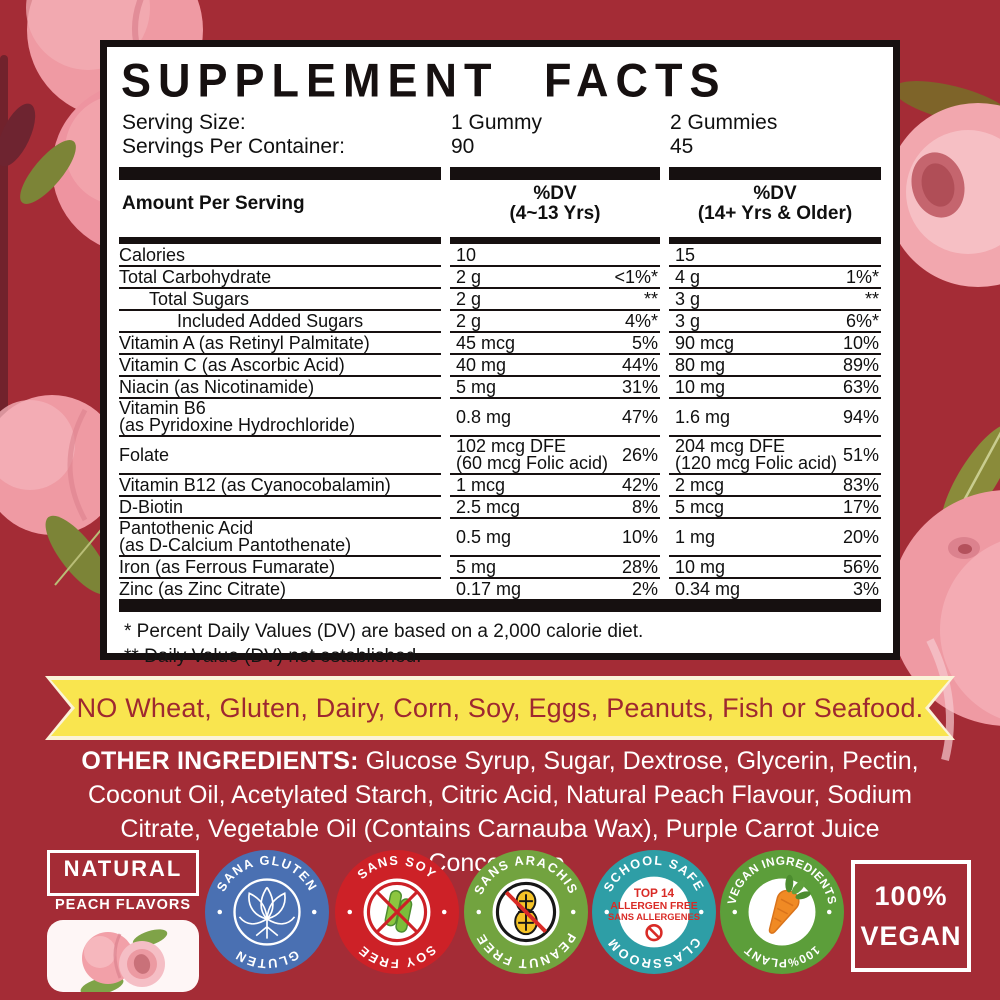 Image resolution: width=1000 pixels, height=1000 pixels. I want to click on nutrient-name-cell: Zinc (as Zinc Citrate), so click(203, 588).